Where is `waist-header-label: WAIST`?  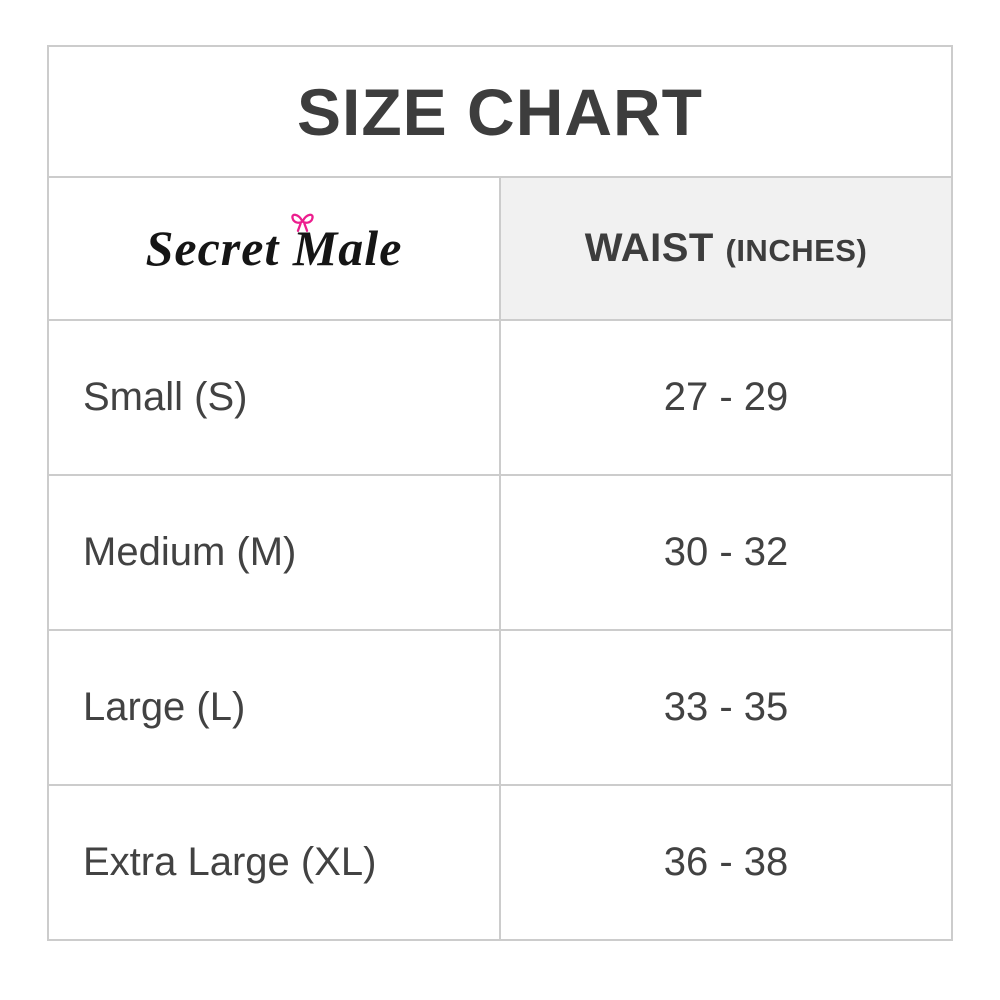
waist-header-label: WAIST is located at coordinates (649, 248).